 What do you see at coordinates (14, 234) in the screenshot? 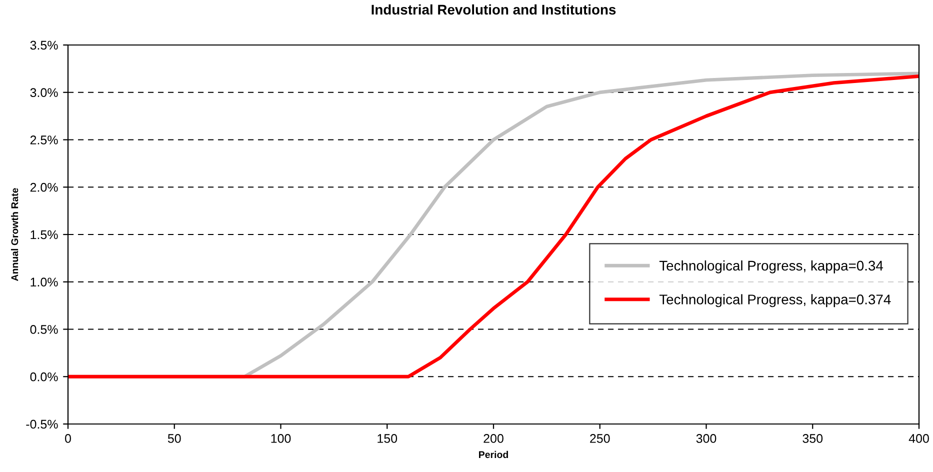
I see `y-axis-title: Annual Growth Rate` at bounding box center [14, 234].